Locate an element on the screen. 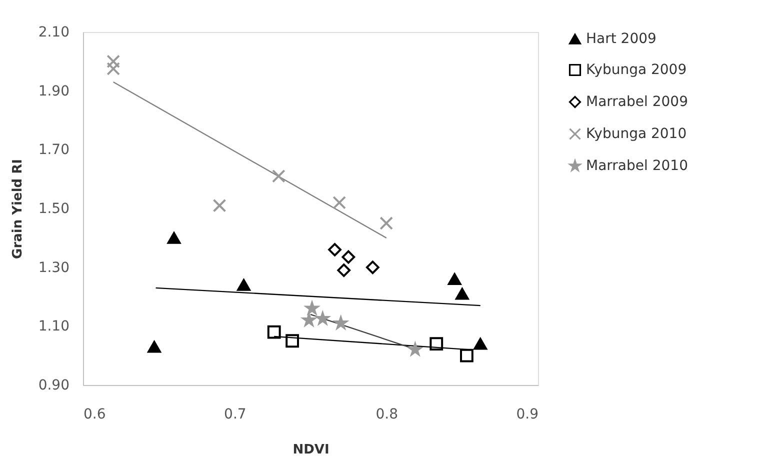 Image resolution: width=773 pixels, height=474 pixels. legend-label: Kybunga 2010 is located at coordinates (636, 134).